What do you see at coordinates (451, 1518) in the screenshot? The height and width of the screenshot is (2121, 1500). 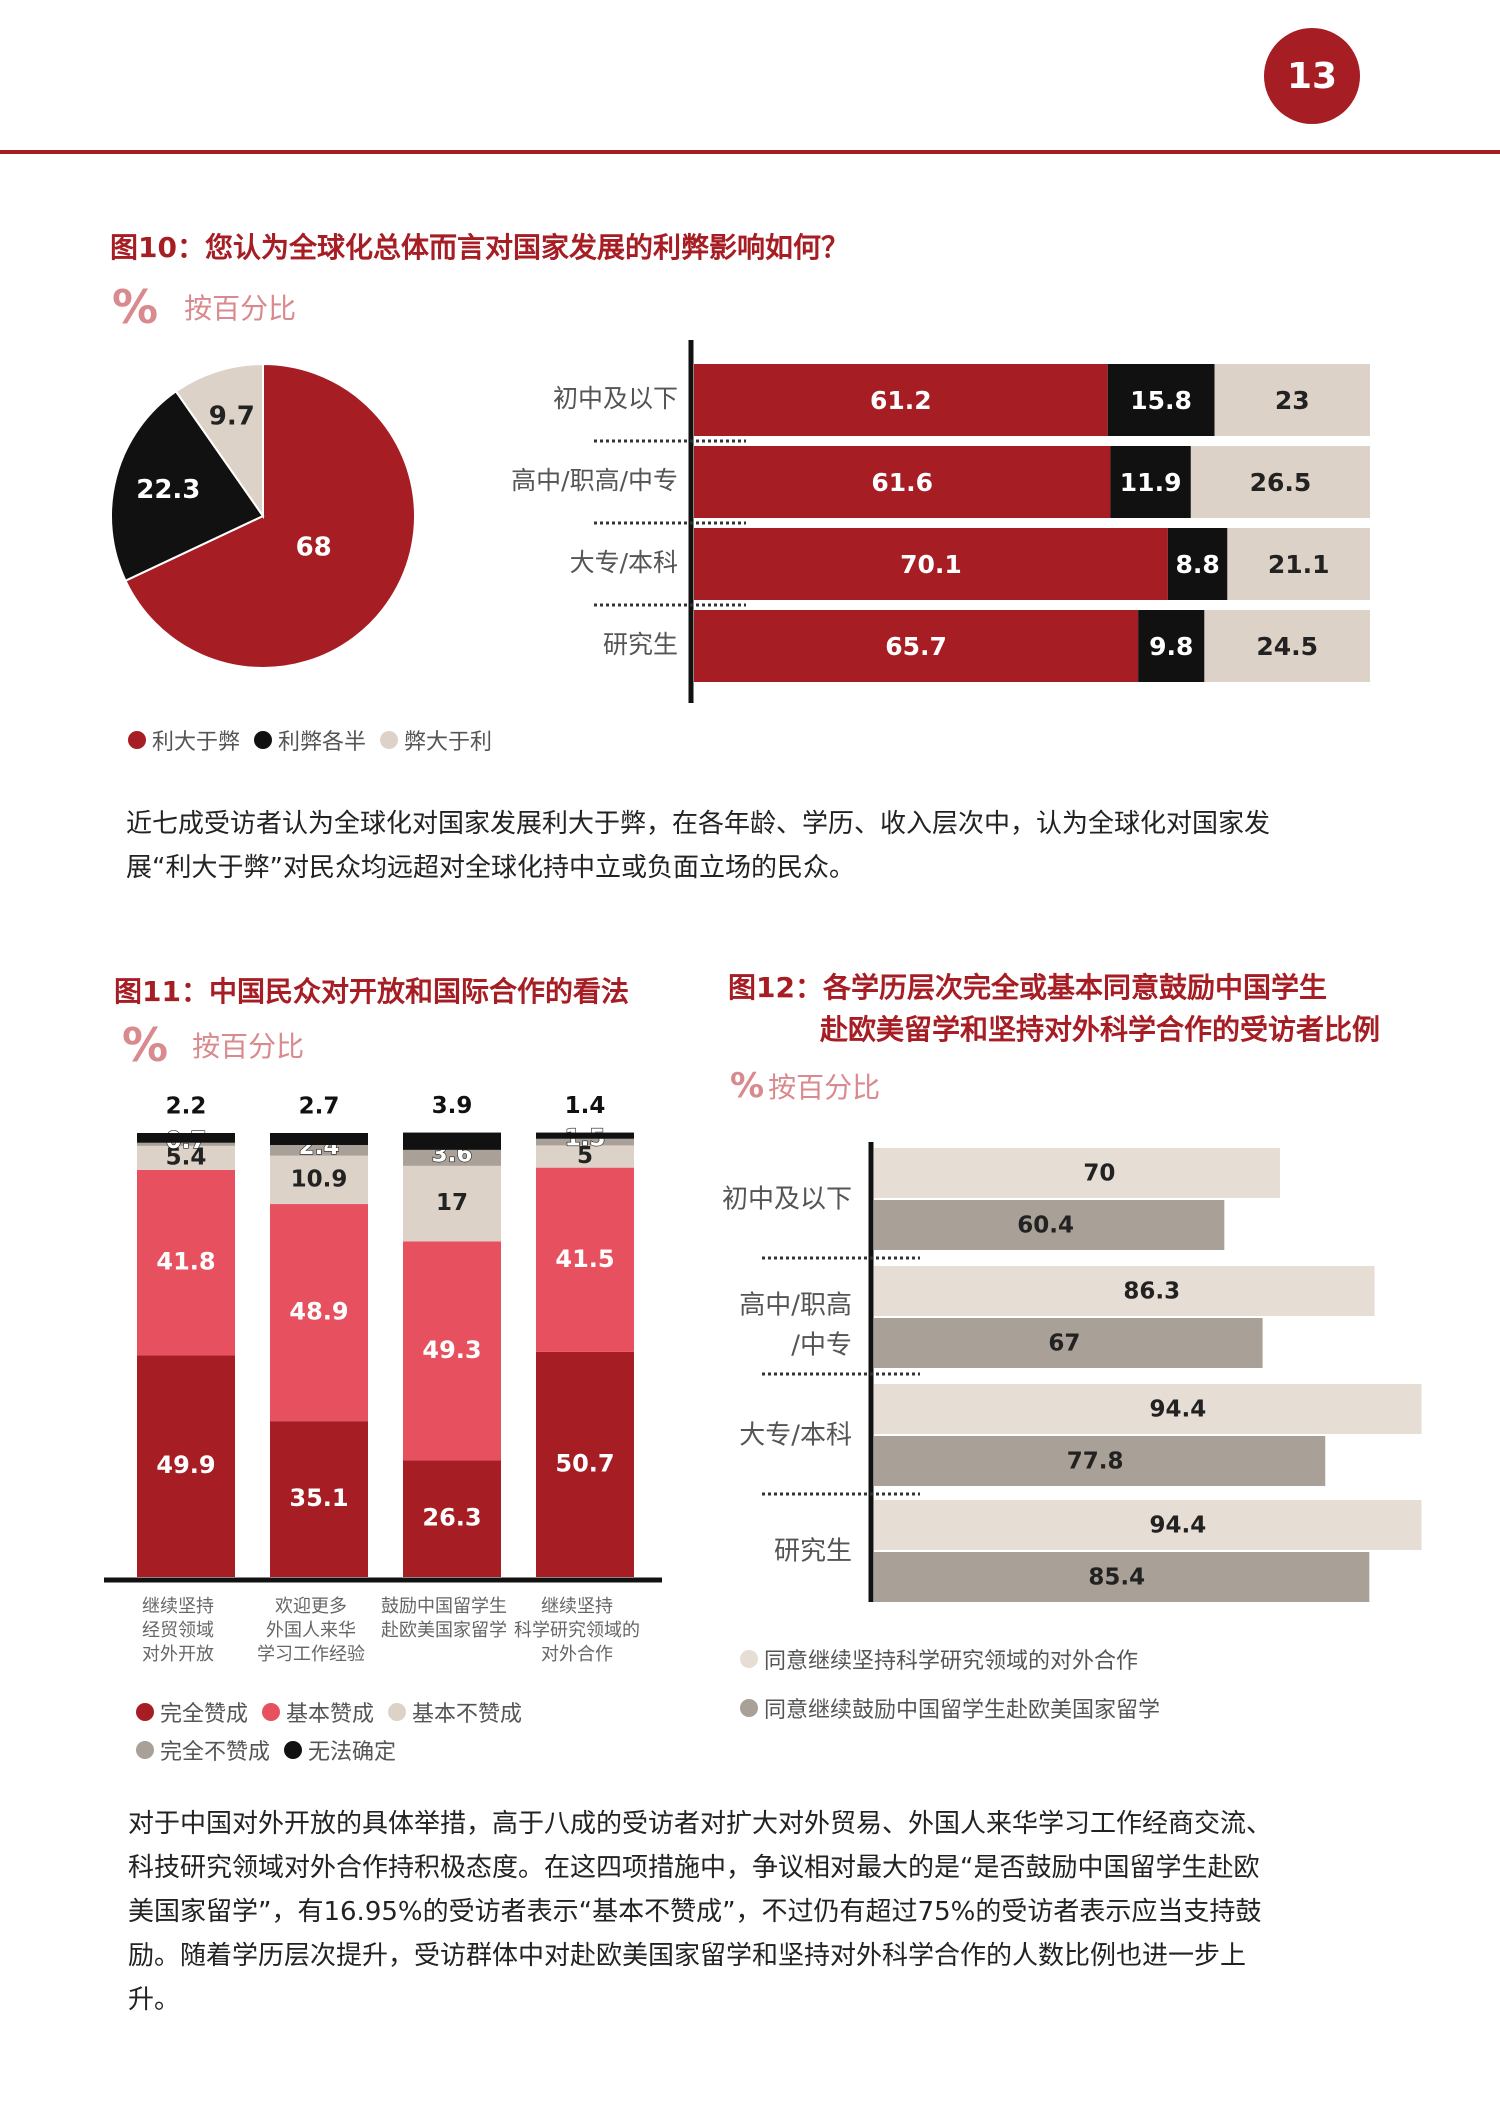 I see `bar-value-label: 26.3` at bounding box center [451, 1518].